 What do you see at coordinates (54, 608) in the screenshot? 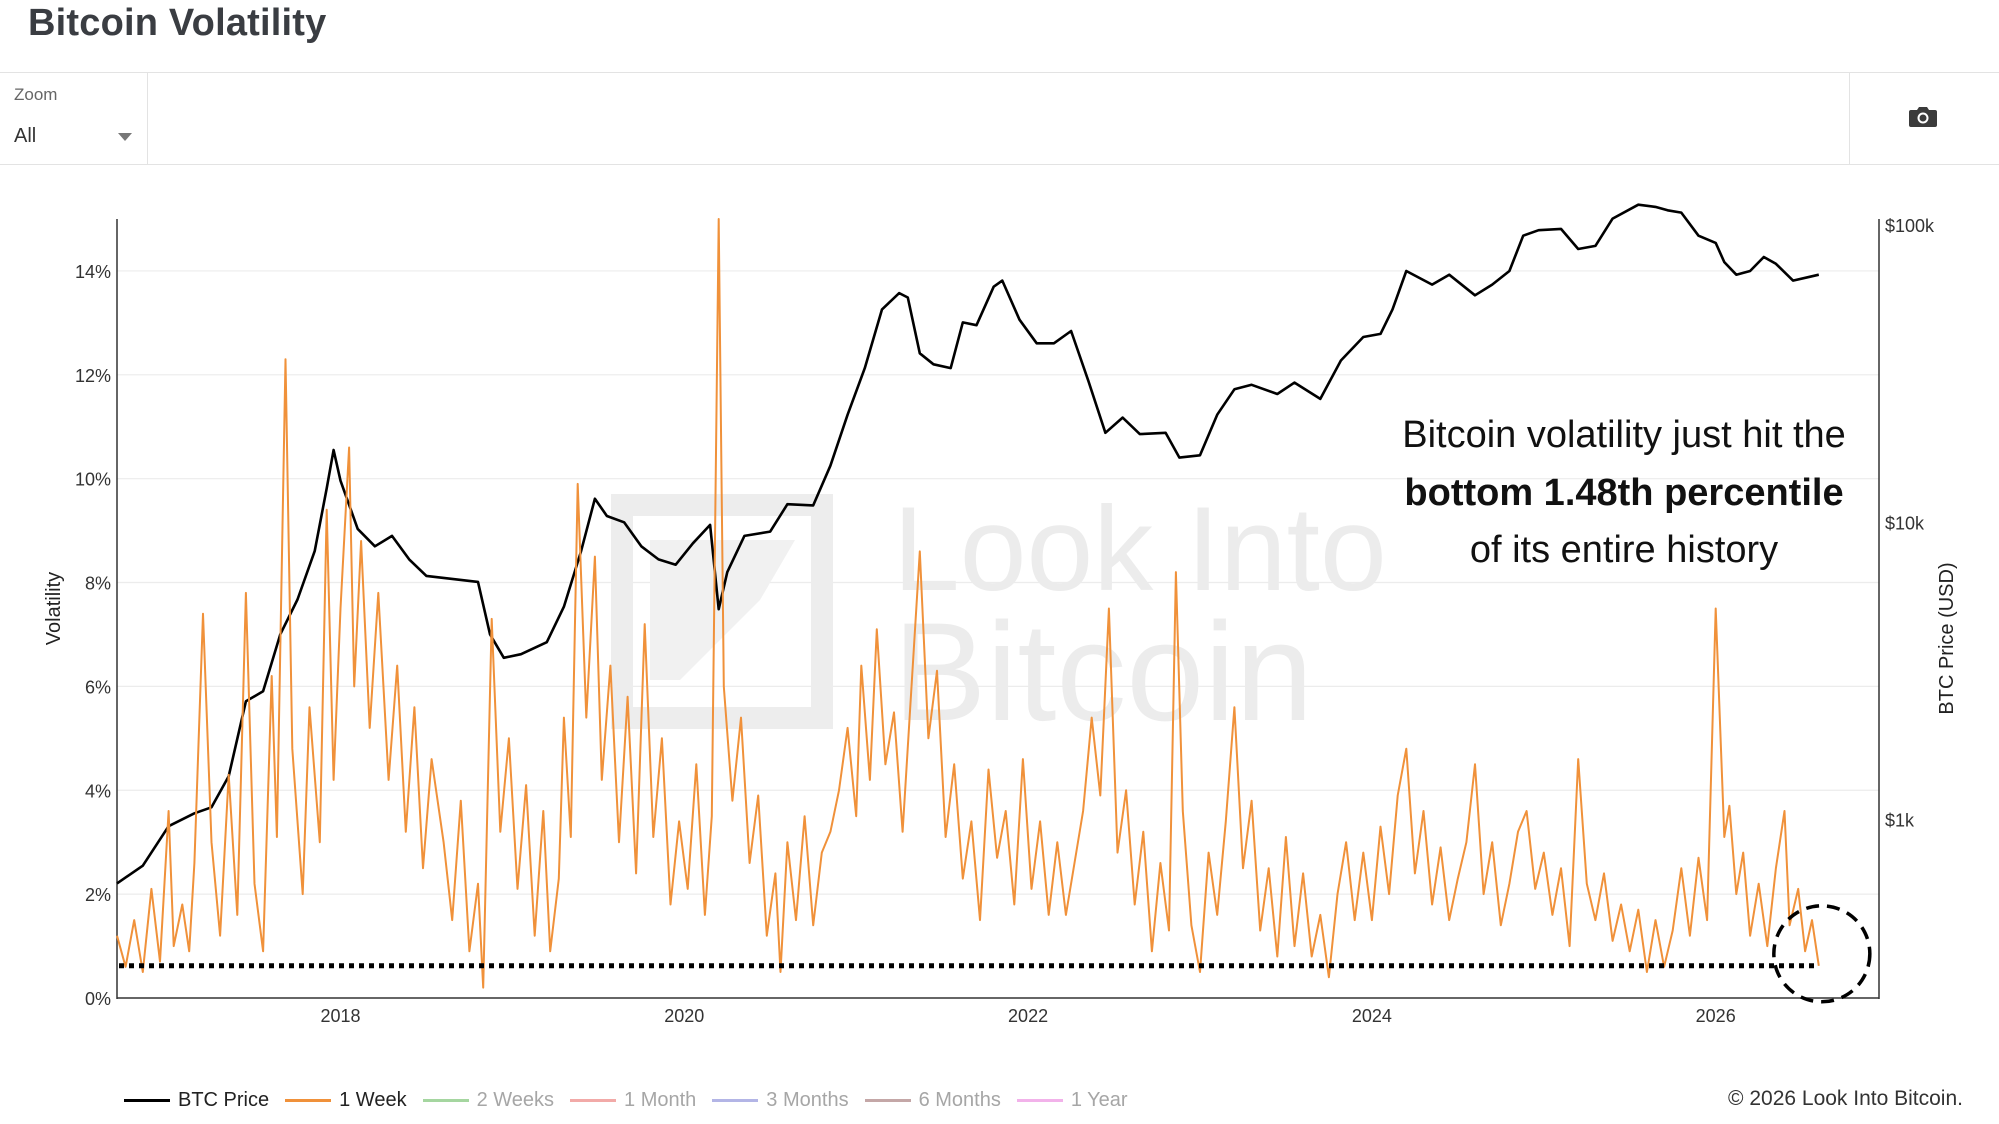
I see `y-axis-title: Volatility` at bounding box center [54, 608].